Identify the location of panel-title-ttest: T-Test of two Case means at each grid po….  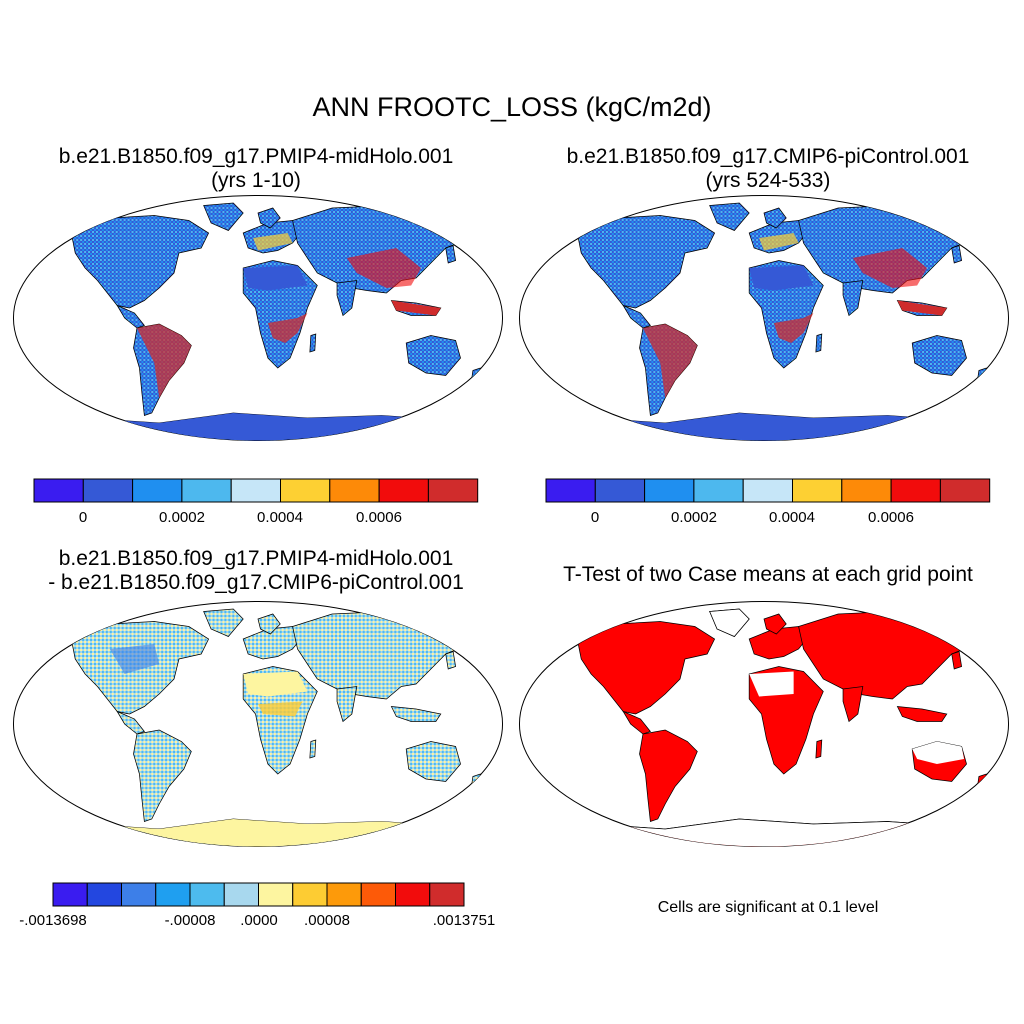
(768, 574).